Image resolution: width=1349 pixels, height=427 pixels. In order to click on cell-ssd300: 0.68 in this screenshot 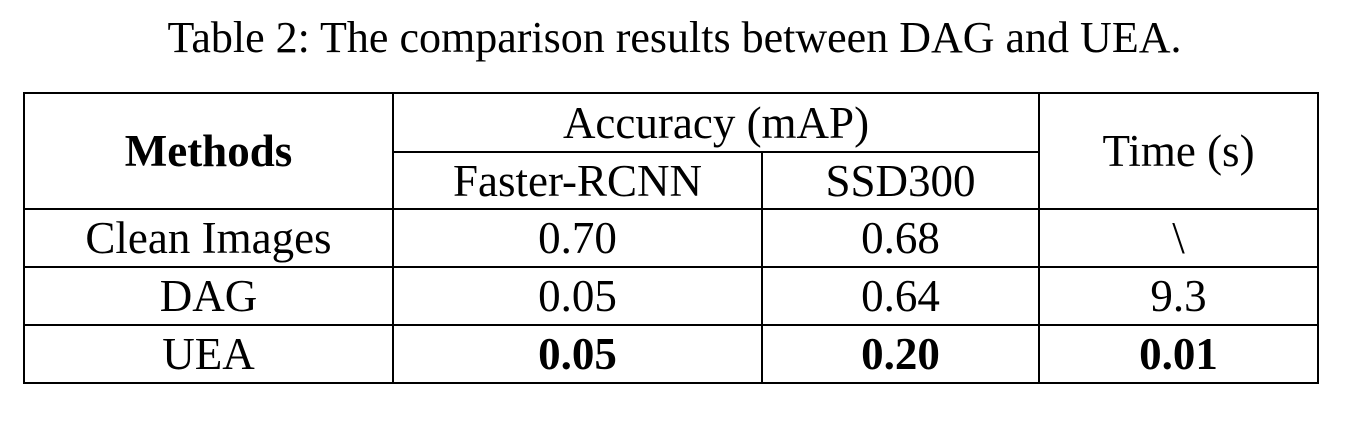, I will do `click(900, 238)`.